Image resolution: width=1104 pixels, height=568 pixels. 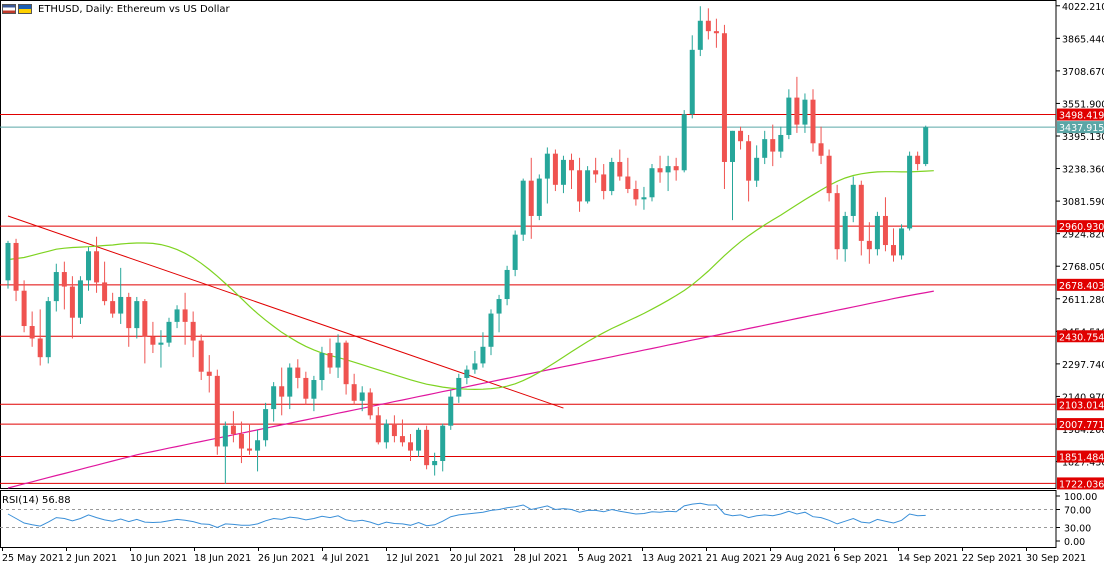 I want to click on date-label: 26 Jun 2021, so click(x=286, y=558).